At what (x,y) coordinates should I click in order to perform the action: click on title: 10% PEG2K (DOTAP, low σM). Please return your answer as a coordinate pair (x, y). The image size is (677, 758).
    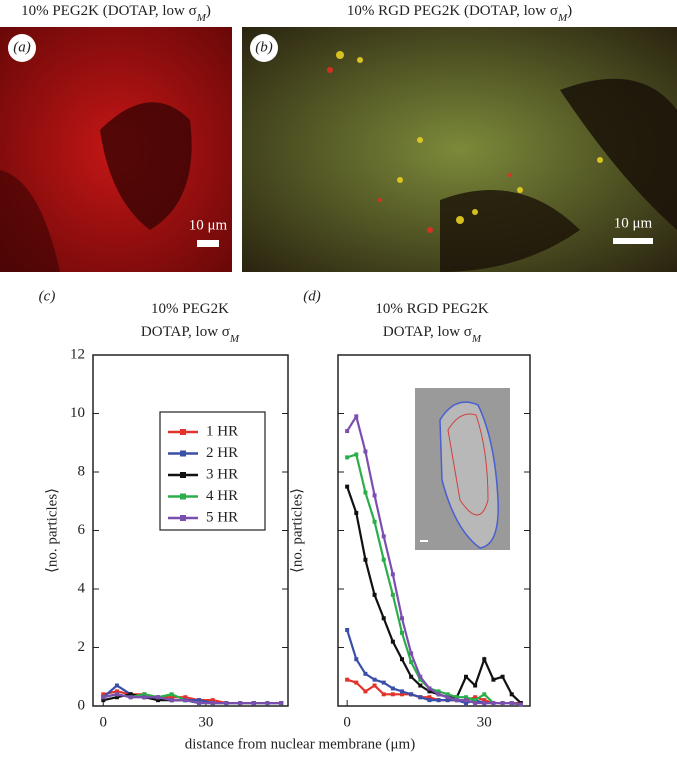
    Looking at the image, I should click on (116, 13).